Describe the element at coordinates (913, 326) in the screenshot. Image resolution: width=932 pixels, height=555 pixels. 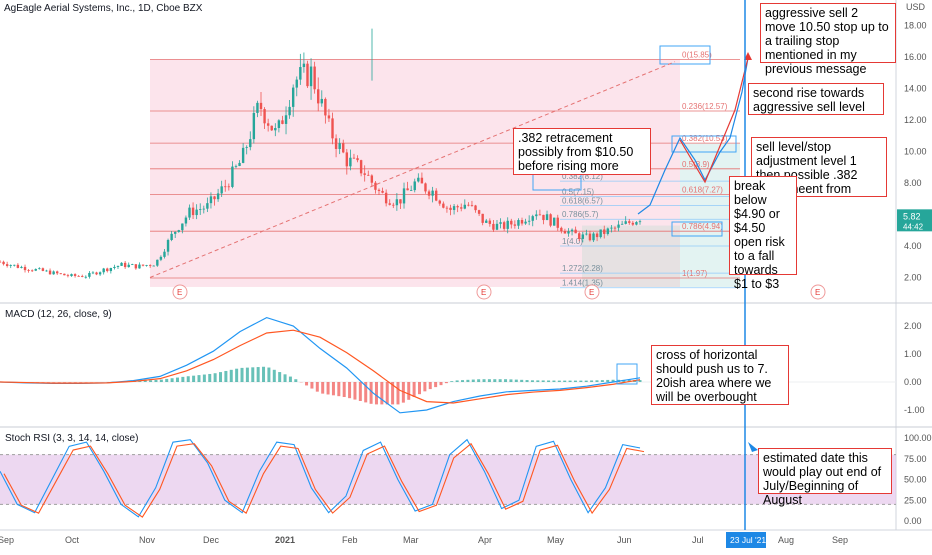
I see `macd-tick-0: 2.00` at that location.